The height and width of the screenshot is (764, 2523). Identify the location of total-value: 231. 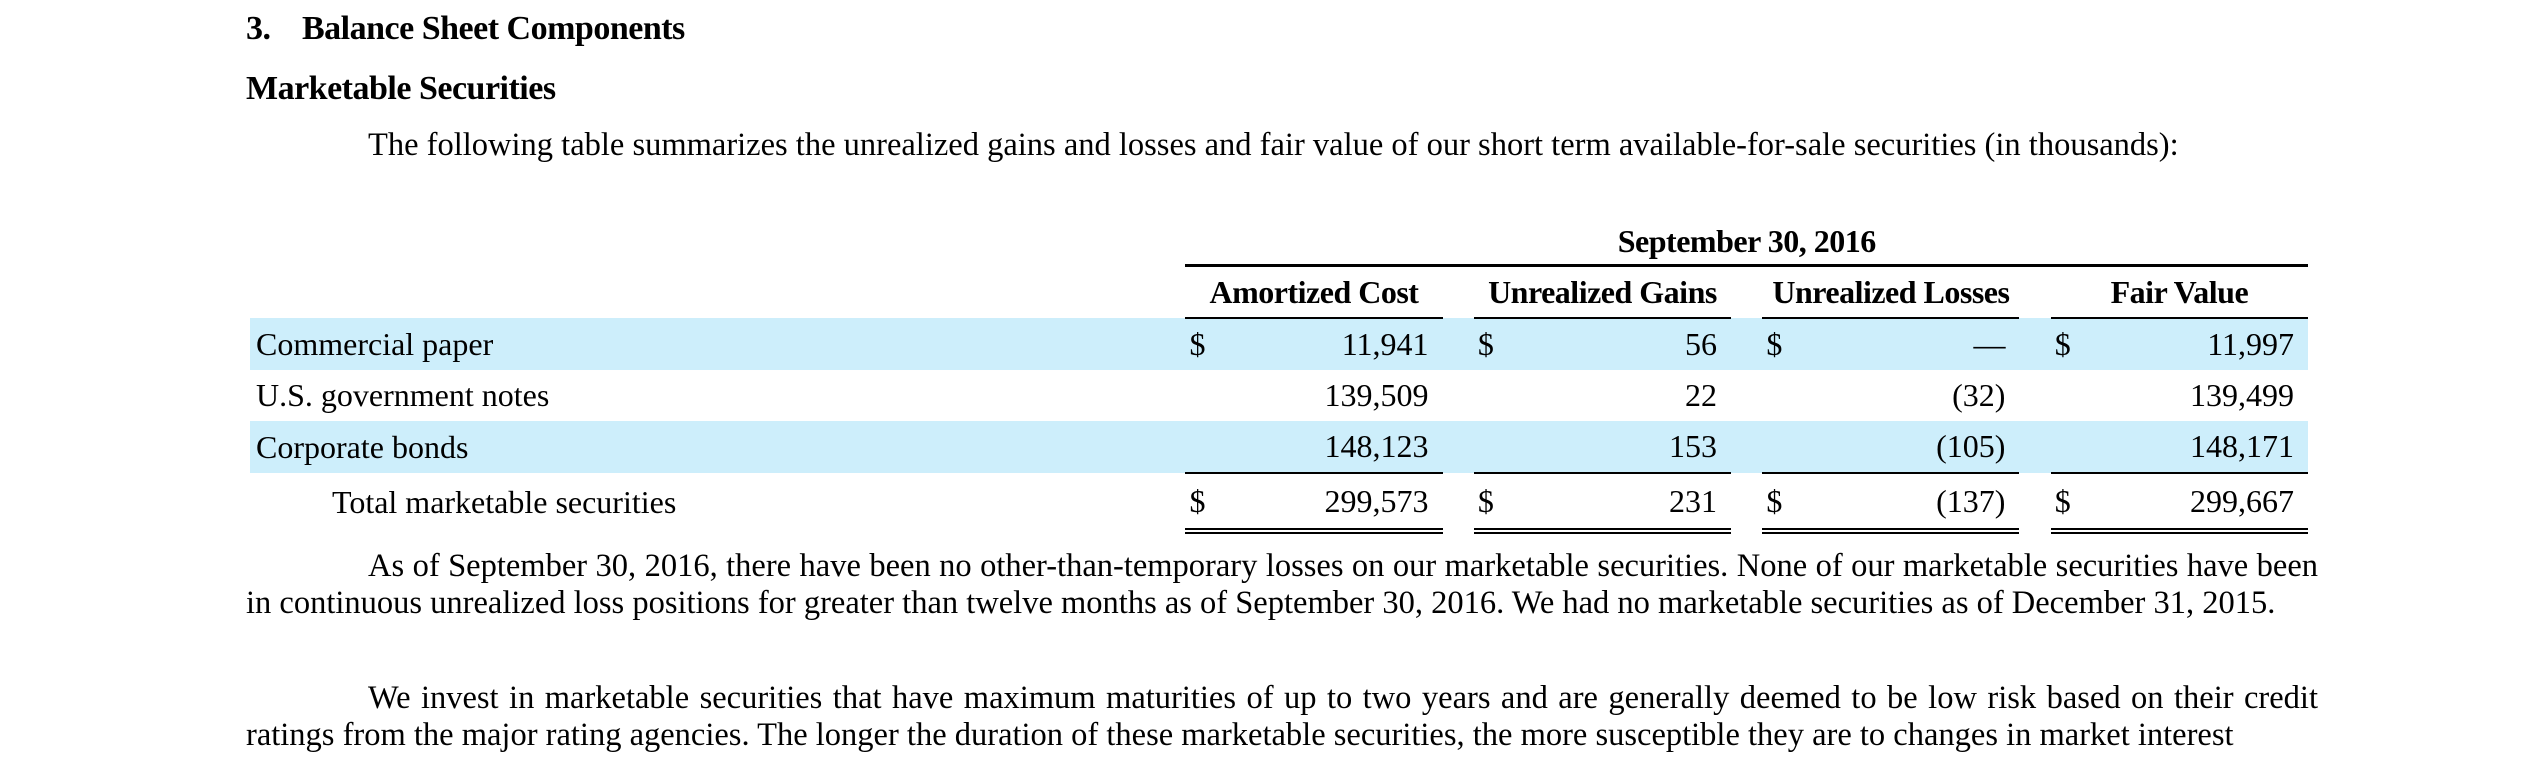
(1693, 500).